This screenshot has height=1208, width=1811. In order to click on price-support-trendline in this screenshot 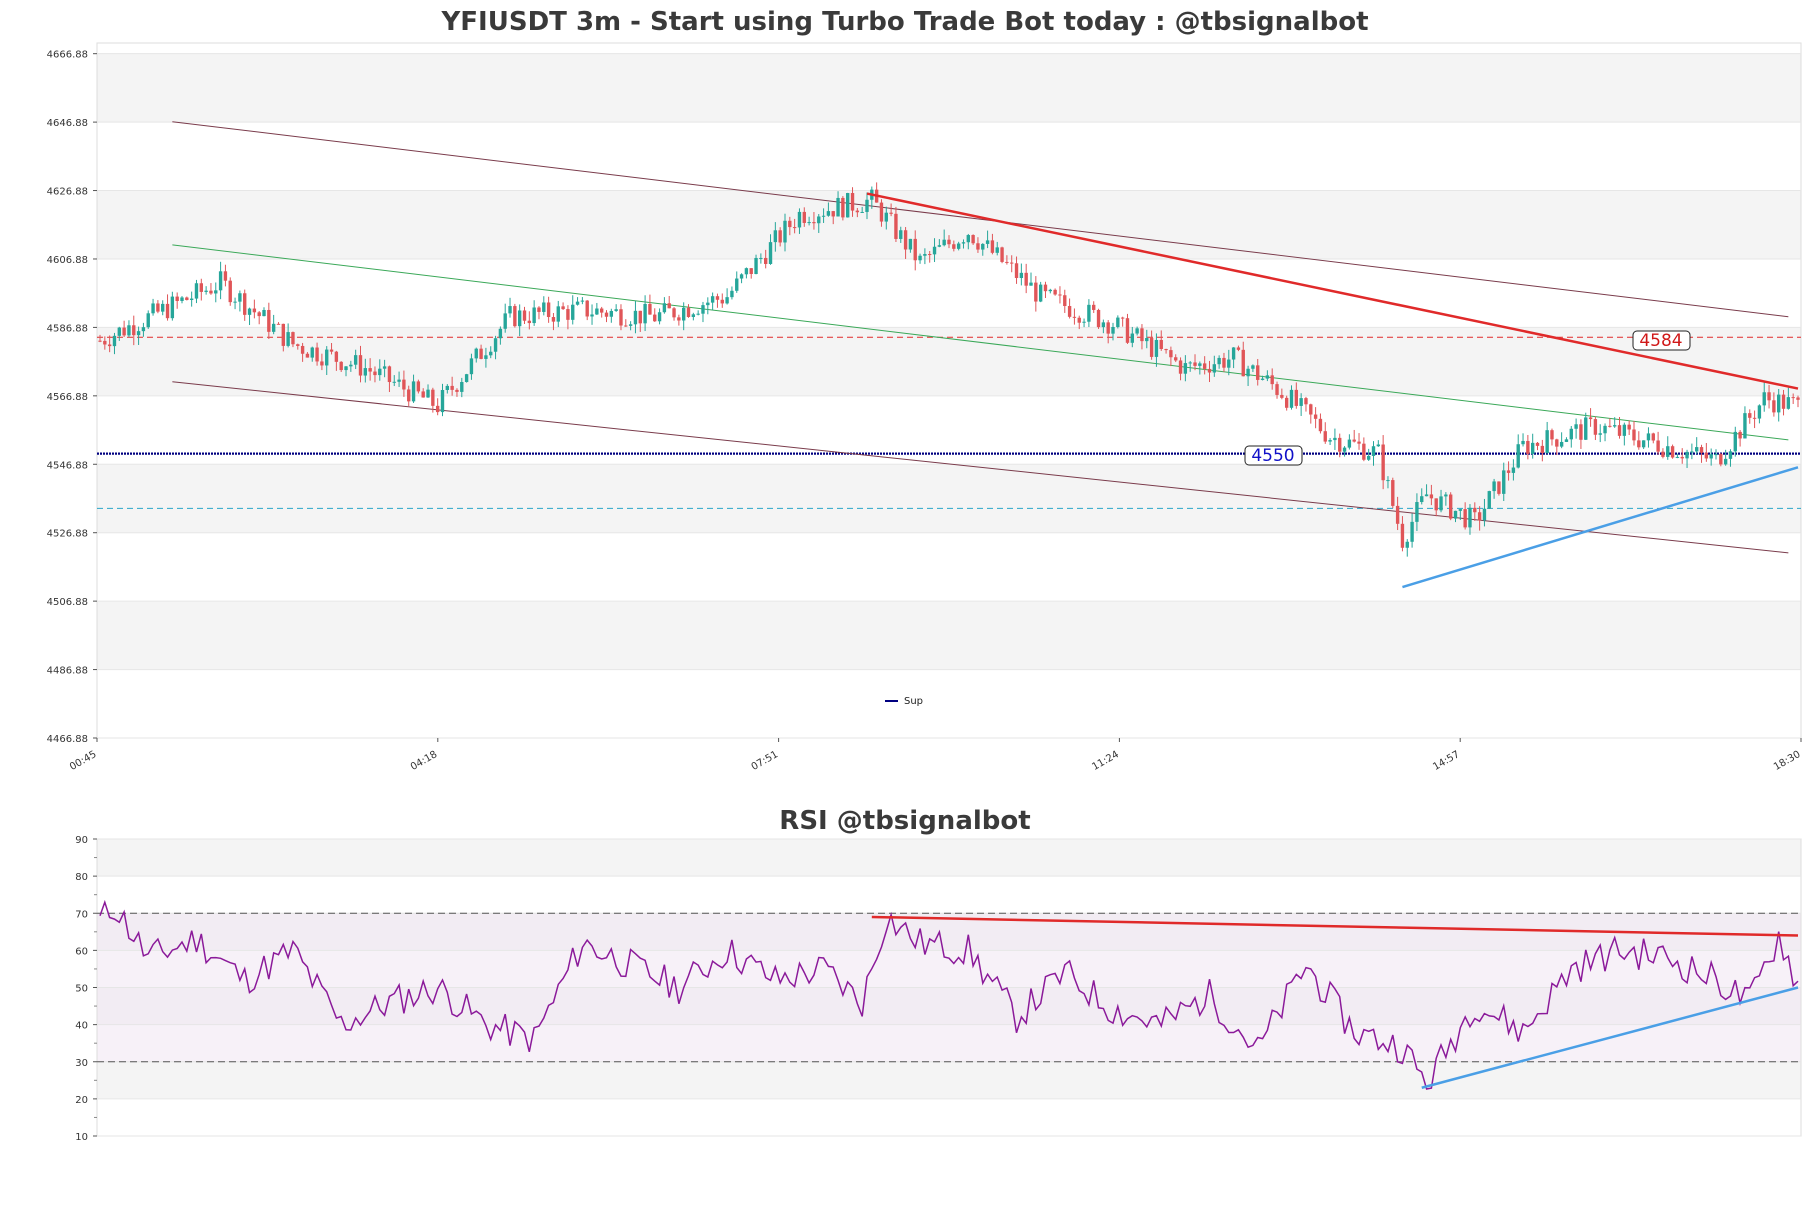, I will do `click(1600, 527)`.